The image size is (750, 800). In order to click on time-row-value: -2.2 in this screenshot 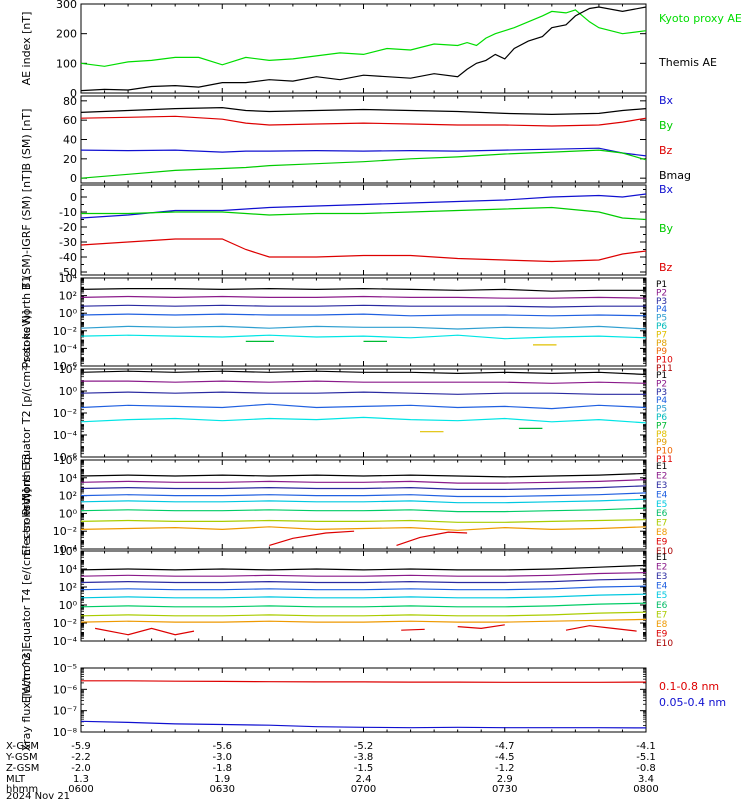, I will do `click(81, 757)`.